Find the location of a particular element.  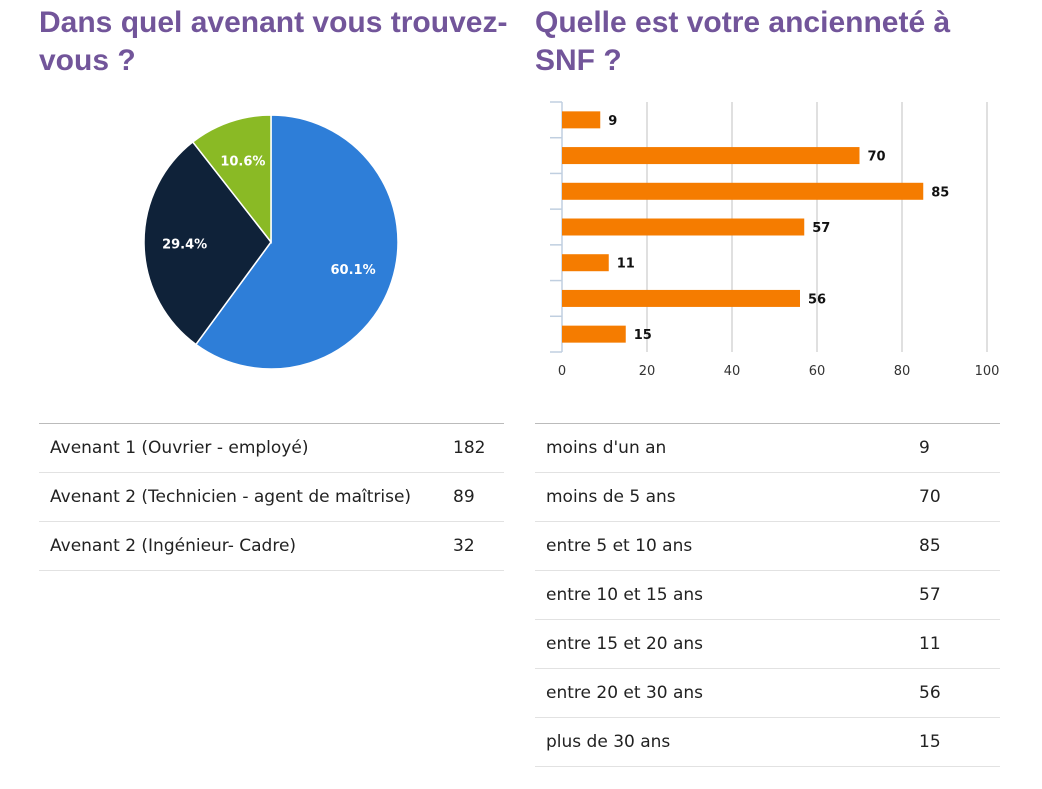

table-row: moins d'un an 9 is located at coordinates (767, 448).